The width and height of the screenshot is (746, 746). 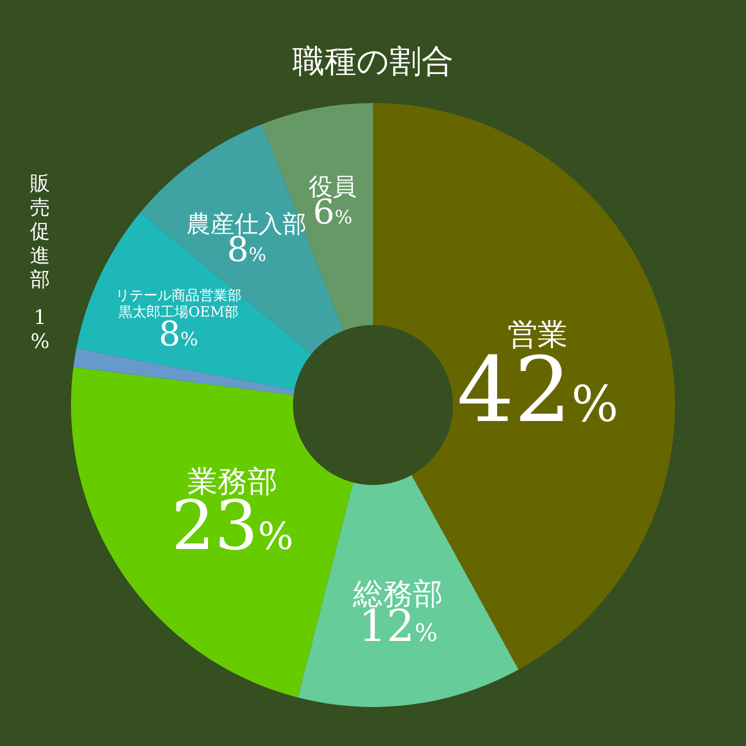 I want to click on data-label: 1%, so click(x=40, y=329).